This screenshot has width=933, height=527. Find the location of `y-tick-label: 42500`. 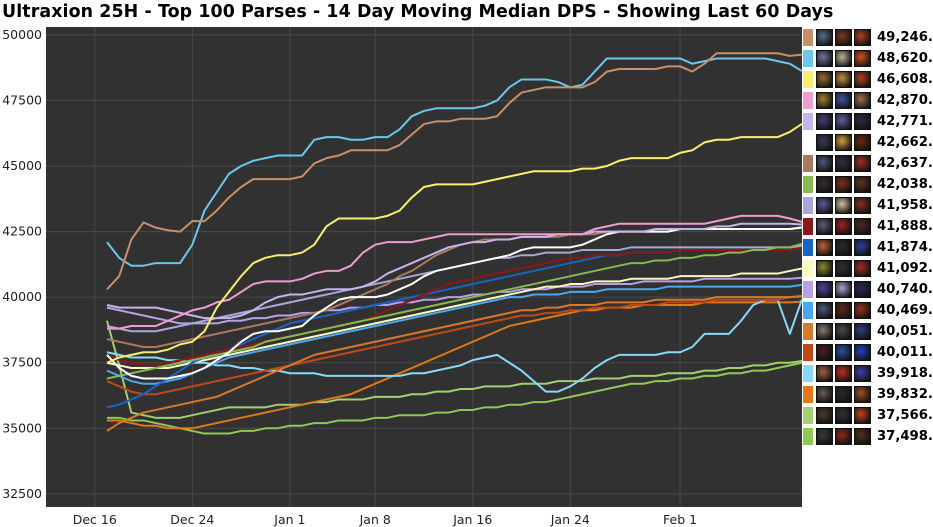

y-tick-label: 42500 is located at coordinates (22, 231).